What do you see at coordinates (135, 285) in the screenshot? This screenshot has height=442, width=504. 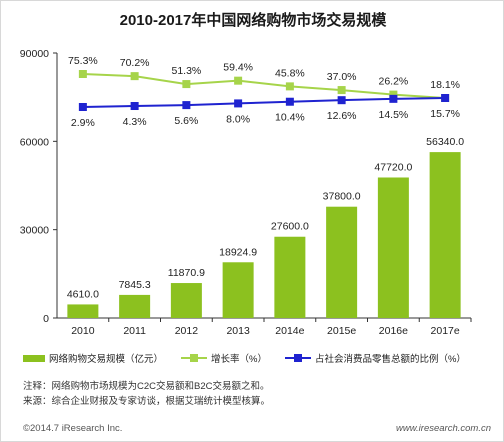 I see `bar-value-label: 7845.3` at bounding box center [135, 285].